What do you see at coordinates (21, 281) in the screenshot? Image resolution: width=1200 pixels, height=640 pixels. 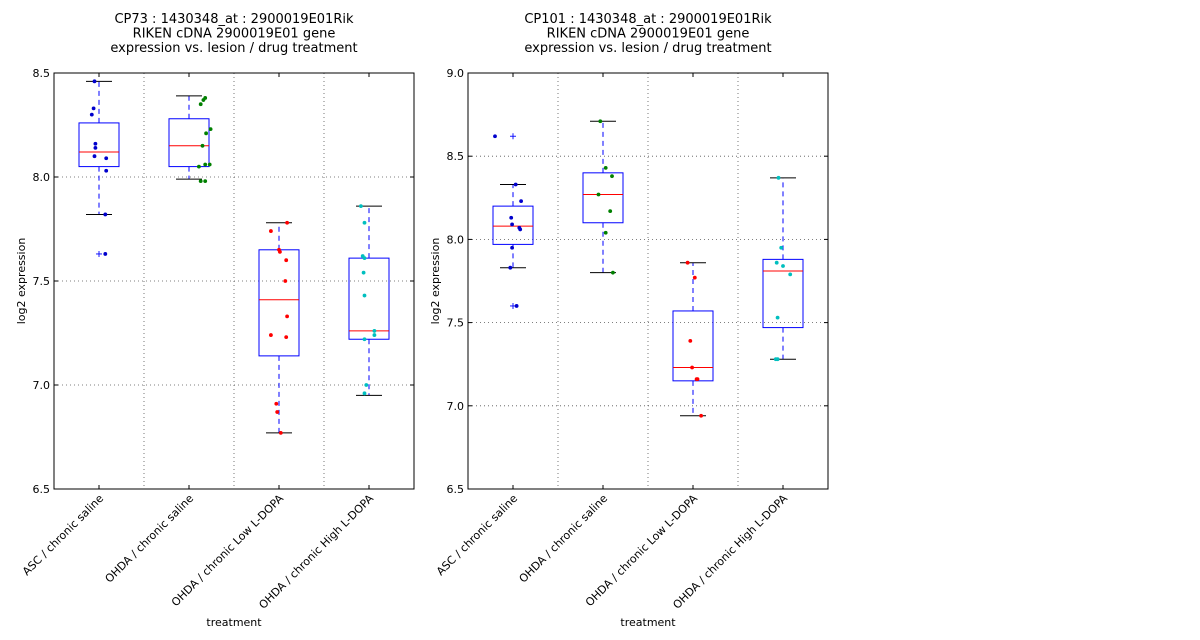 I see `y-axis-label: log2 expression` at bounding box center [21, 281].